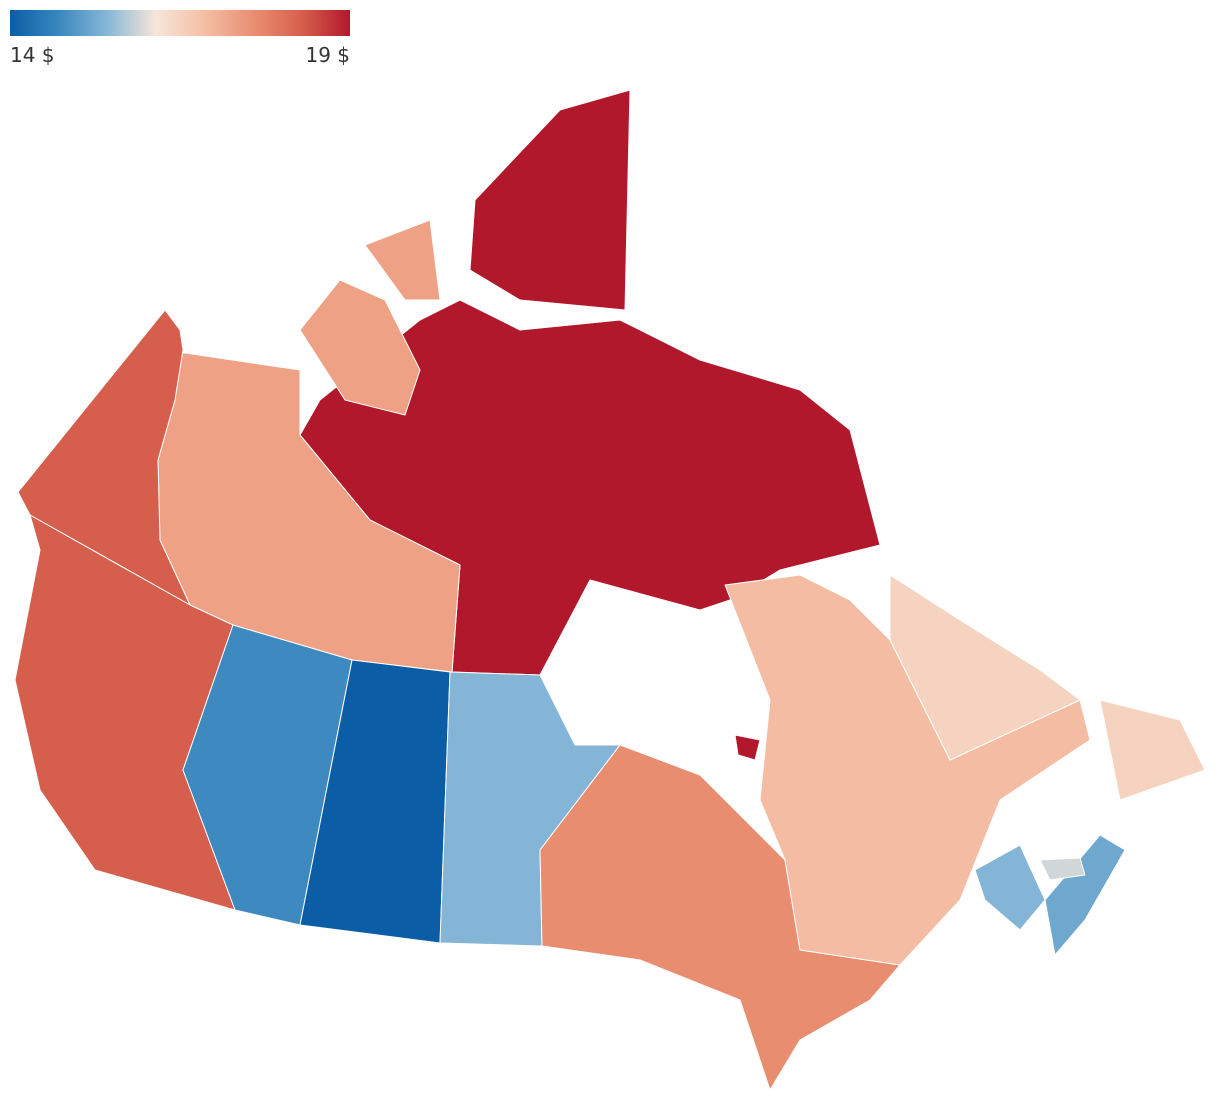 This screenshot has width=1220, height=1108. Describe the element at coordinates (32, 55) in the screenshot. I see `legend-min: 14 $` at that location.